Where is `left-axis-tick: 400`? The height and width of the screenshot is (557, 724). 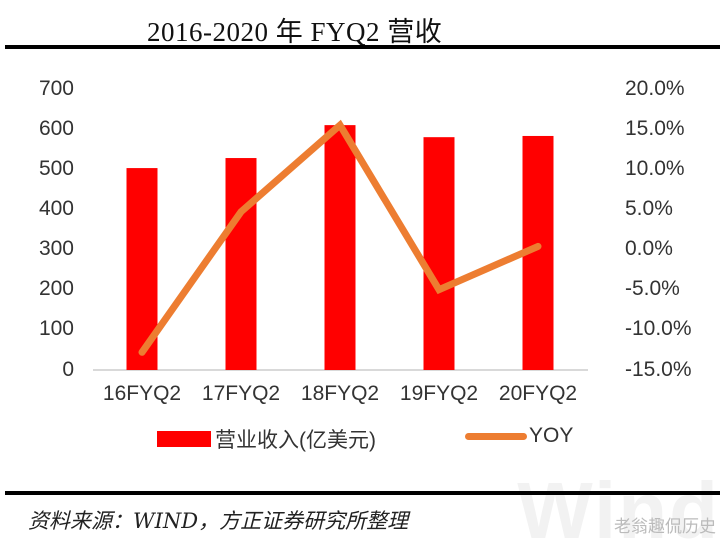 left-axis-tick: 400 is located at coordinates (56, 208).